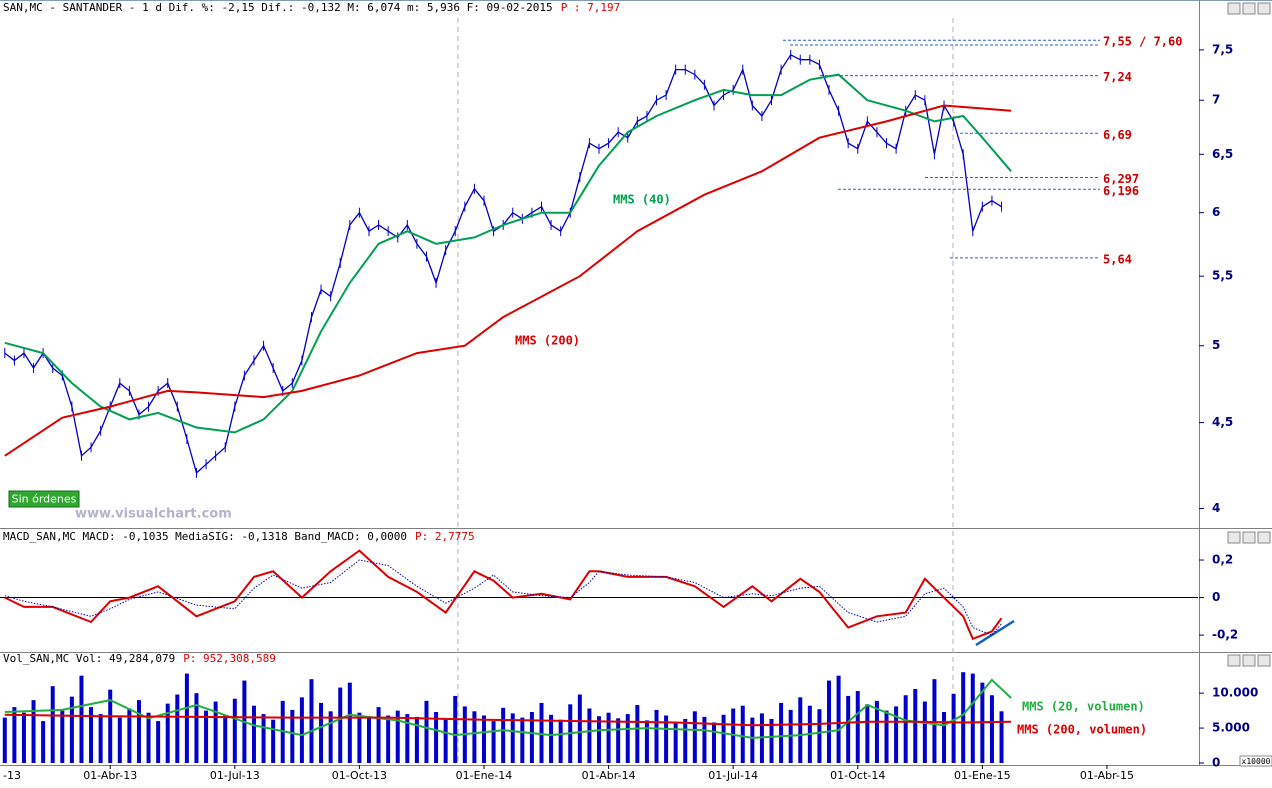  I want to click on level-label: 5,64, so click(1117, 259).